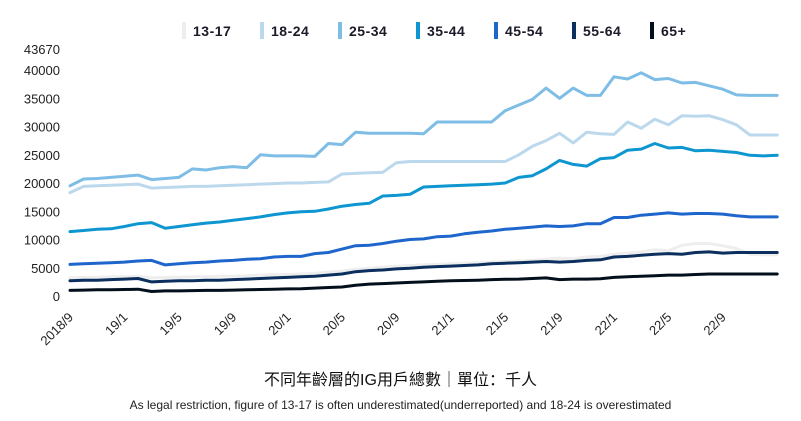  Describe the element at coordinates (42, 98) in the screenshot. I see `y-tick-label: 35000` at that location.